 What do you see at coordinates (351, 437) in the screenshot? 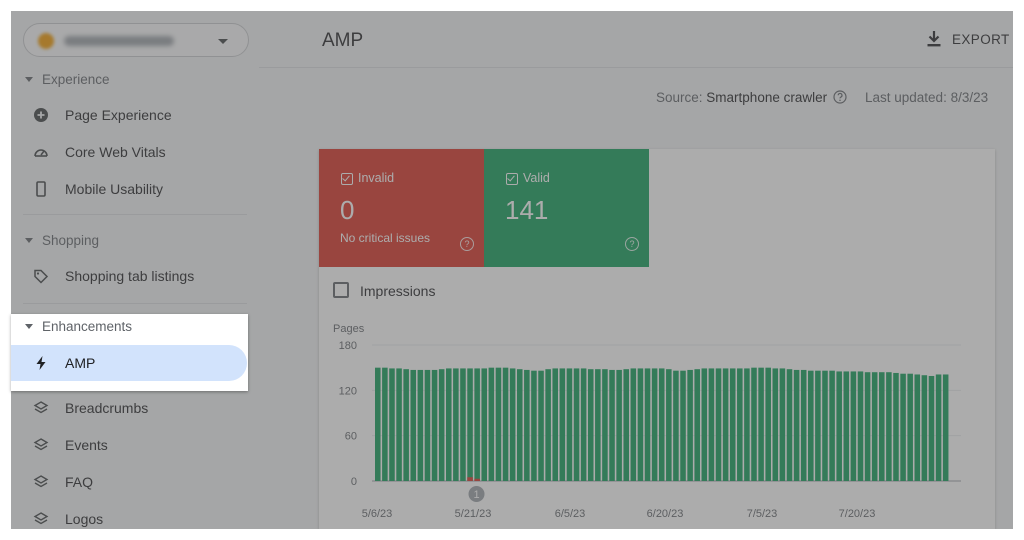
I see `y-tick-label: 60` at bounding box center [351, 437].